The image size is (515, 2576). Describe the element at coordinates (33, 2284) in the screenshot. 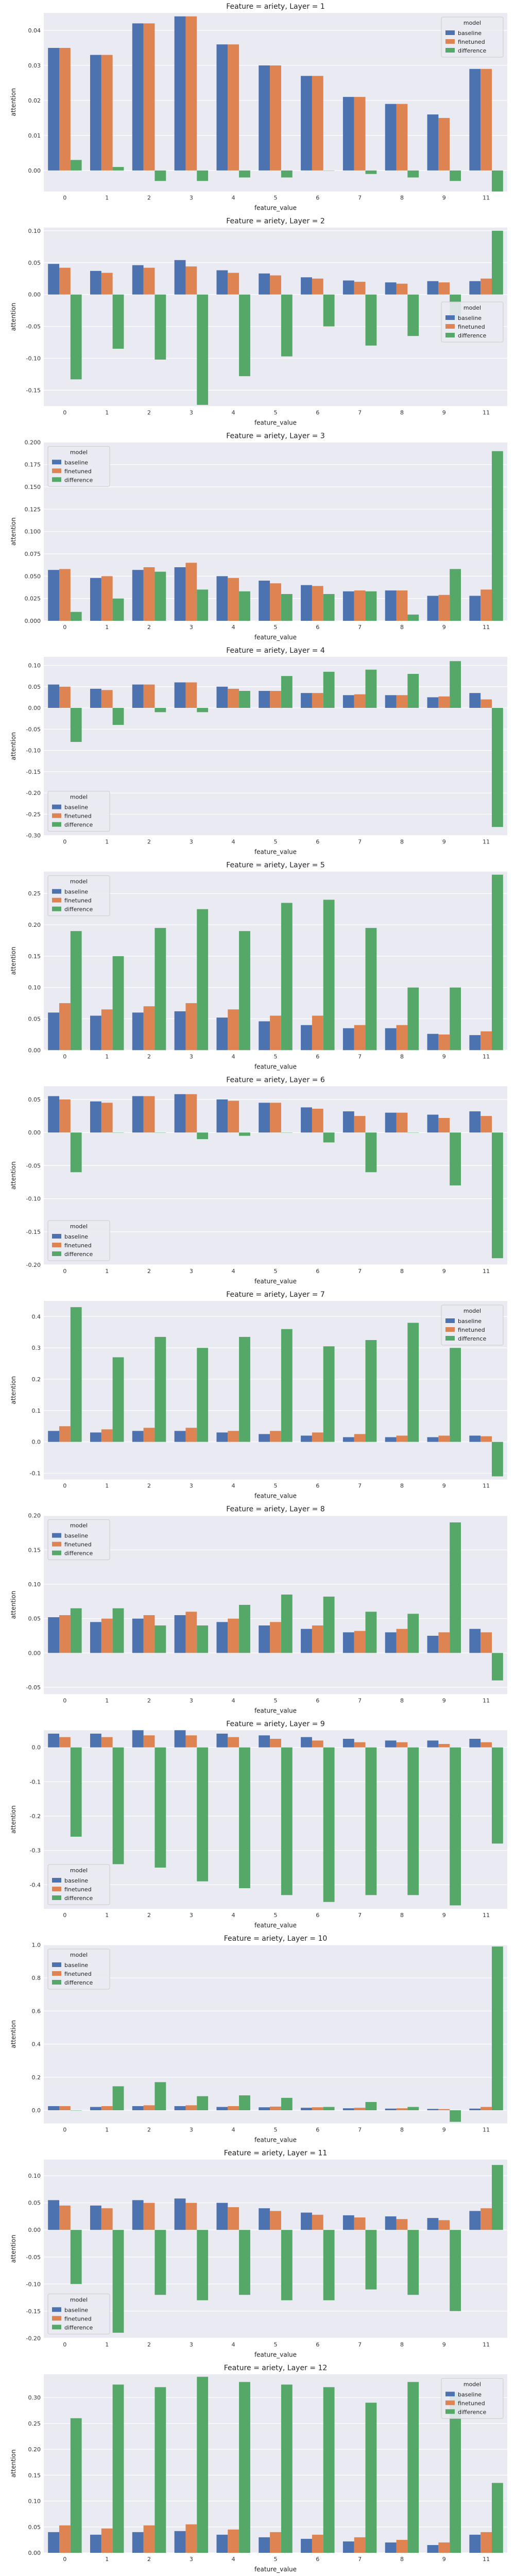

I see `y-tick-label: -0.10` at that location.